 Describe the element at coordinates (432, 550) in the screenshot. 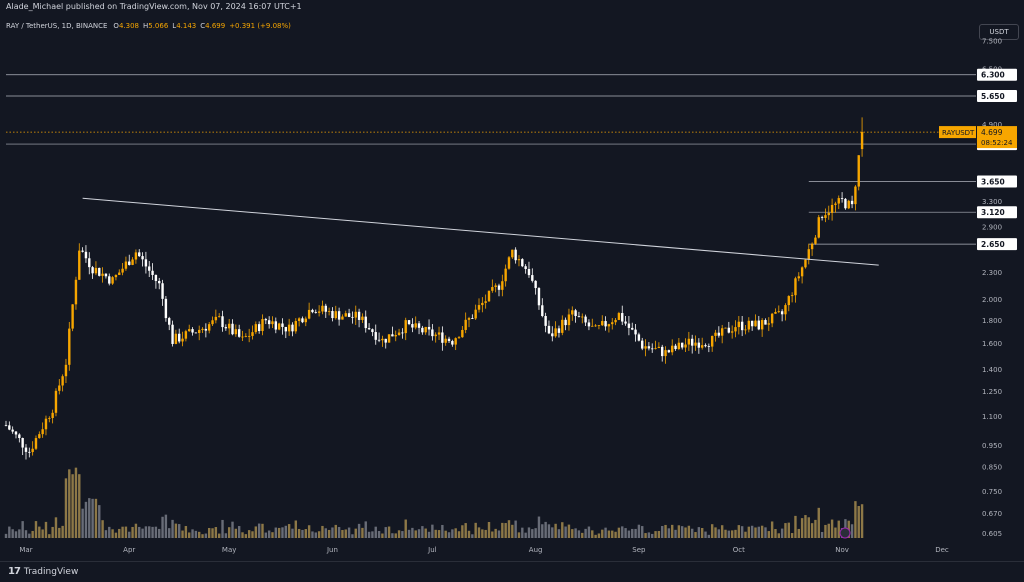

I see `time-axis-tick: Jul` at that location.